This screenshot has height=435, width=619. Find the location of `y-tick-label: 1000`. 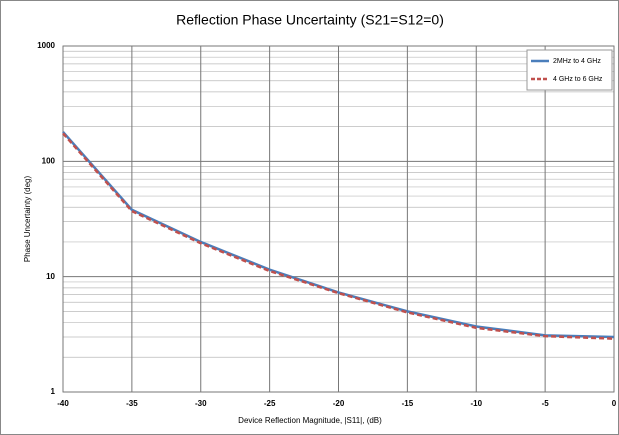

y-tick-label: 1000 is located at coordinates (46, 45).